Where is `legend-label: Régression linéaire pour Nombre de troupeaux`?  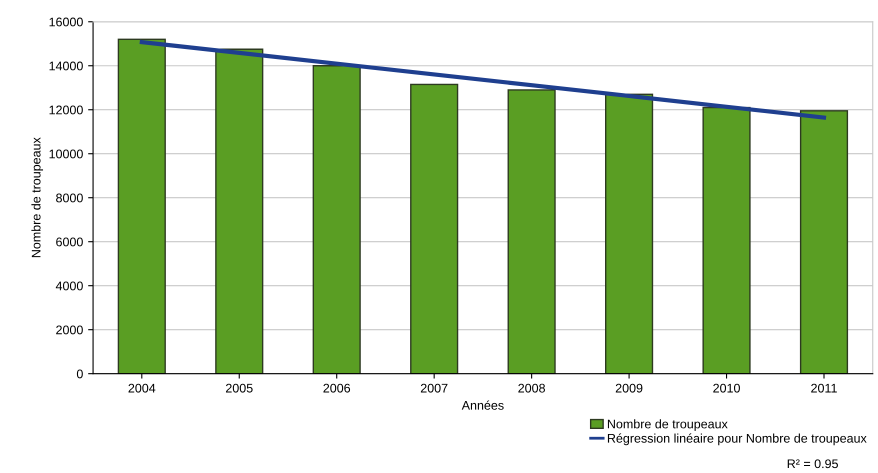
legend-label: Régression linéaire pour Nombre de troupeaux is located at coordinates (737, 439).